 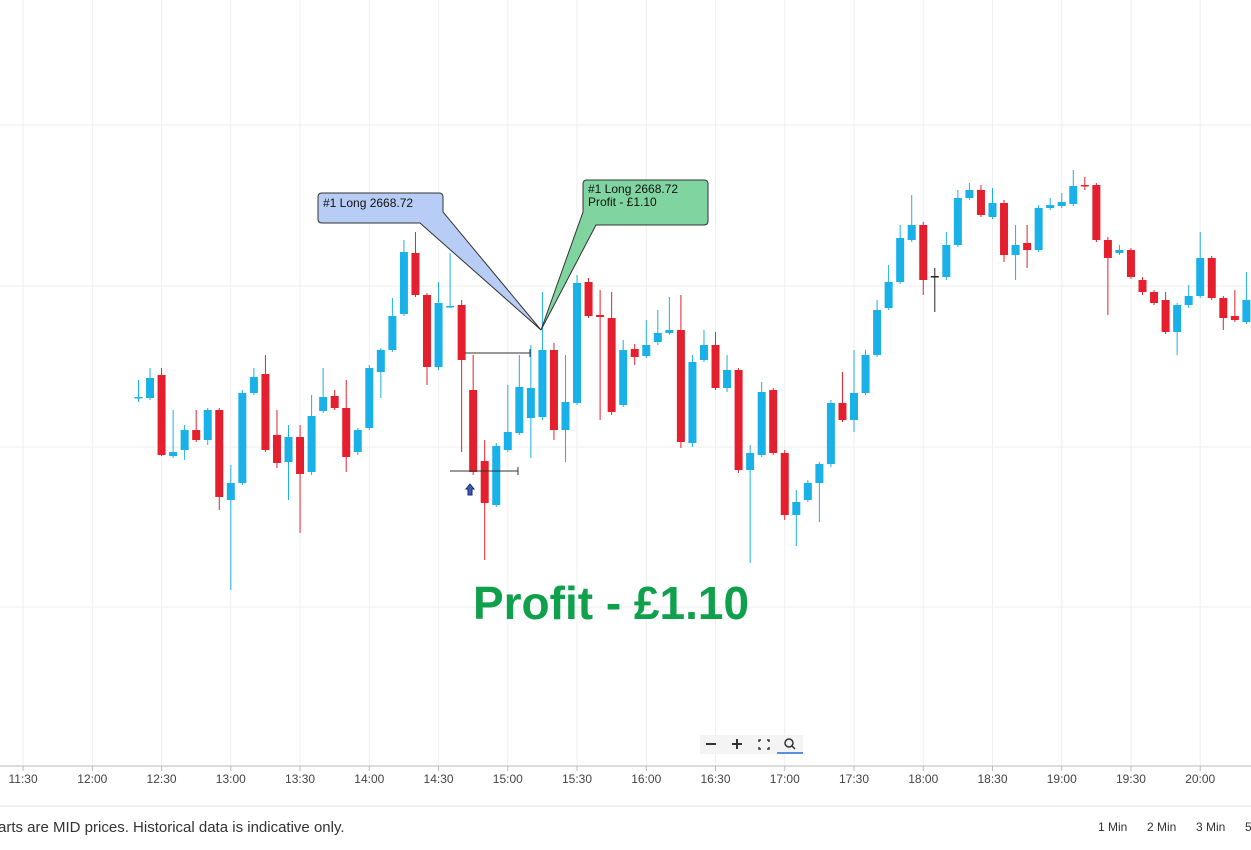 What do you see at coordinates (439, 779) in the screenshot?
I see `x-tick-label: 14:30` at bounding box center [439, 779].